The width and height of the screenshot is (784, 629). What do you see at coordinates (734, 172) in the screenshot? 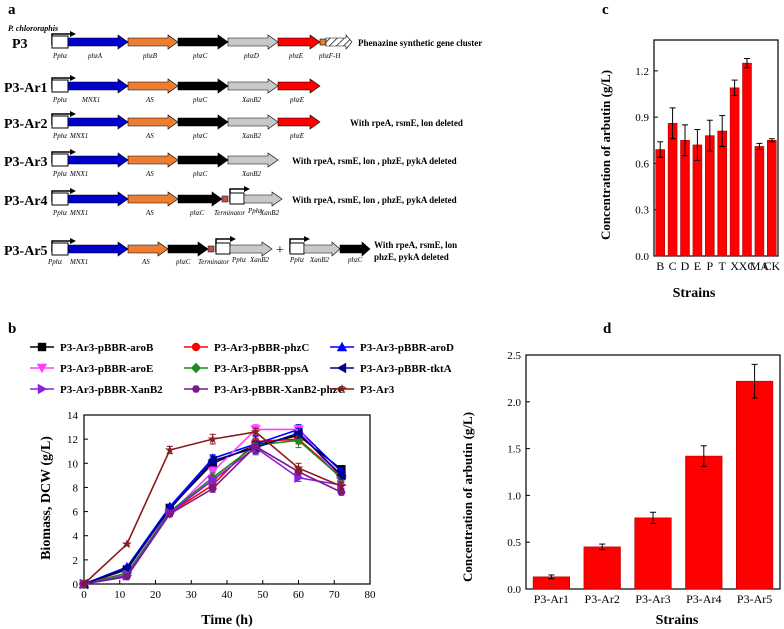
I see `bar-X` at bounding box center [734, 172].